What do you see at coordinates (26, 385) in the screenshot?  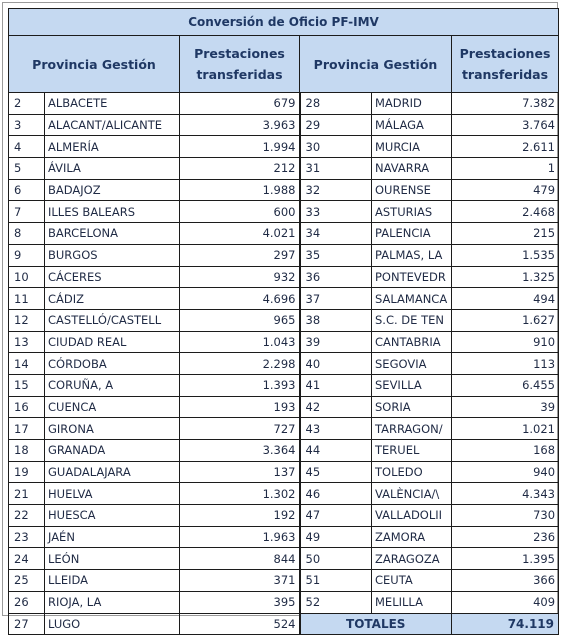 I see `province-code: 15` at bounding box center [26, 385].